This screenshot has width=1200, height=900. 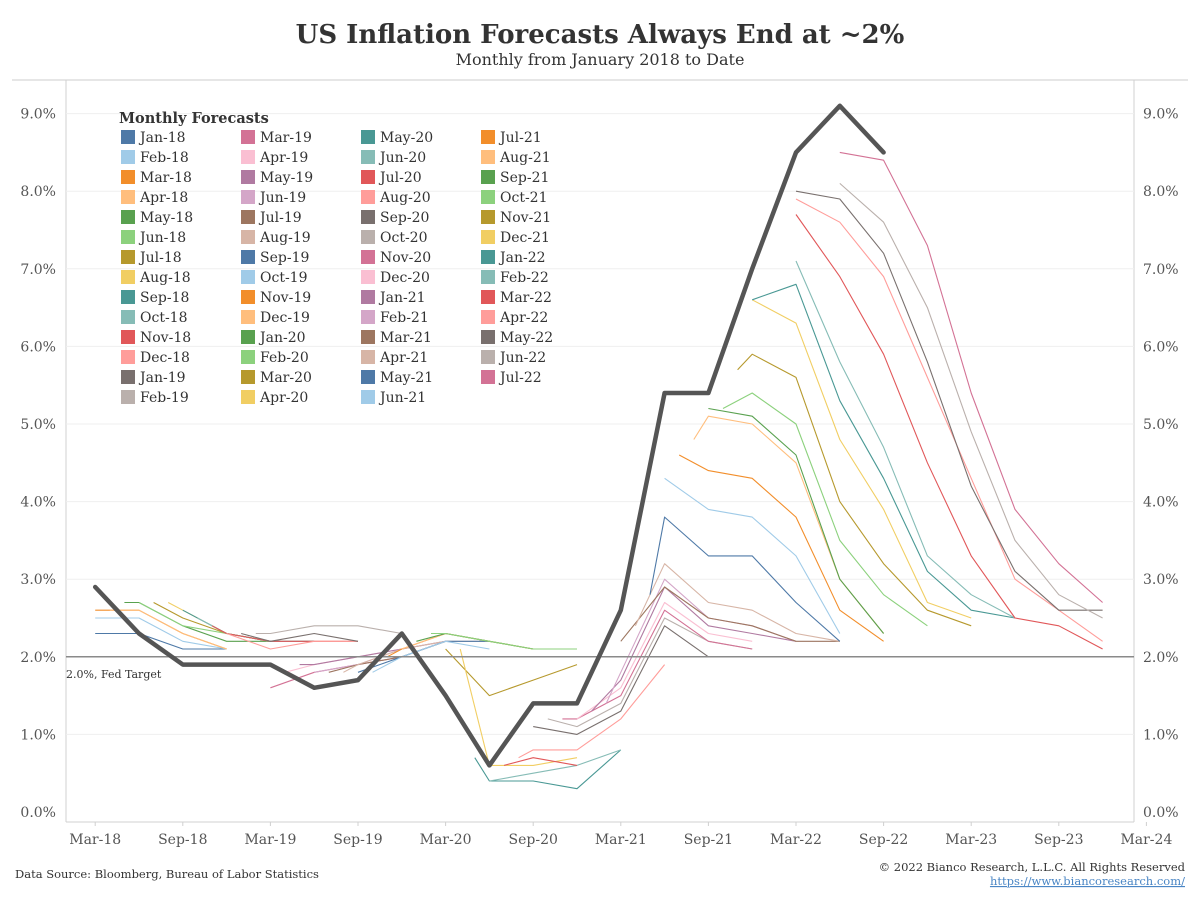 I want to click on y-tick-label-left: 6.0%, so click(x=38, y=347).